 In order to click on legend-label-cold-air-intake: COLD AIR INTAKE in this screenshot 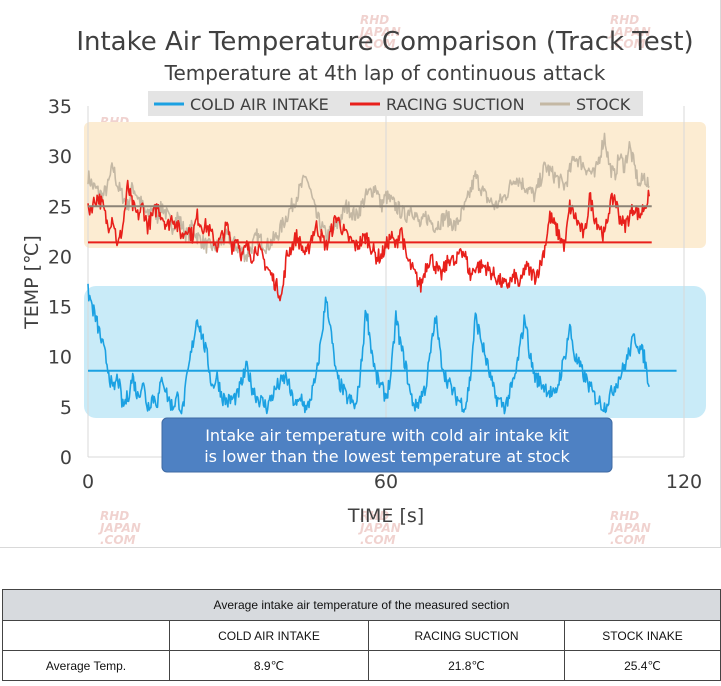, I will do `click(259, 104)`.